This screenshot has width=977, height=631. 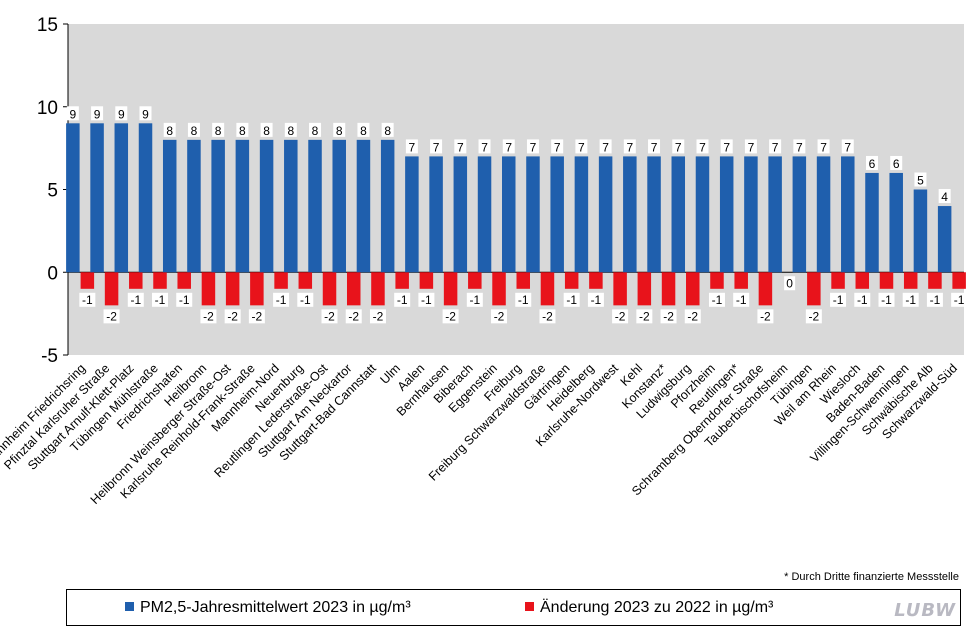 What do you see at coordinates (925, 610) in the screenshot?
I see `lubw-logo: LUBW` at bounding box center [925, 610].